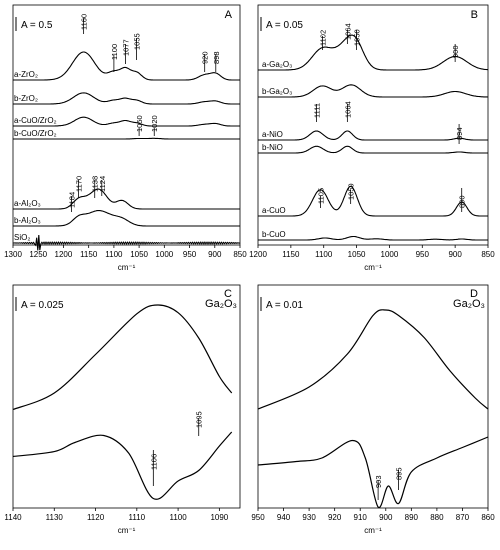 This screenshot has width=500, height=550. I want to click on series-label: b-Al₂O₃, so click(27, 220).